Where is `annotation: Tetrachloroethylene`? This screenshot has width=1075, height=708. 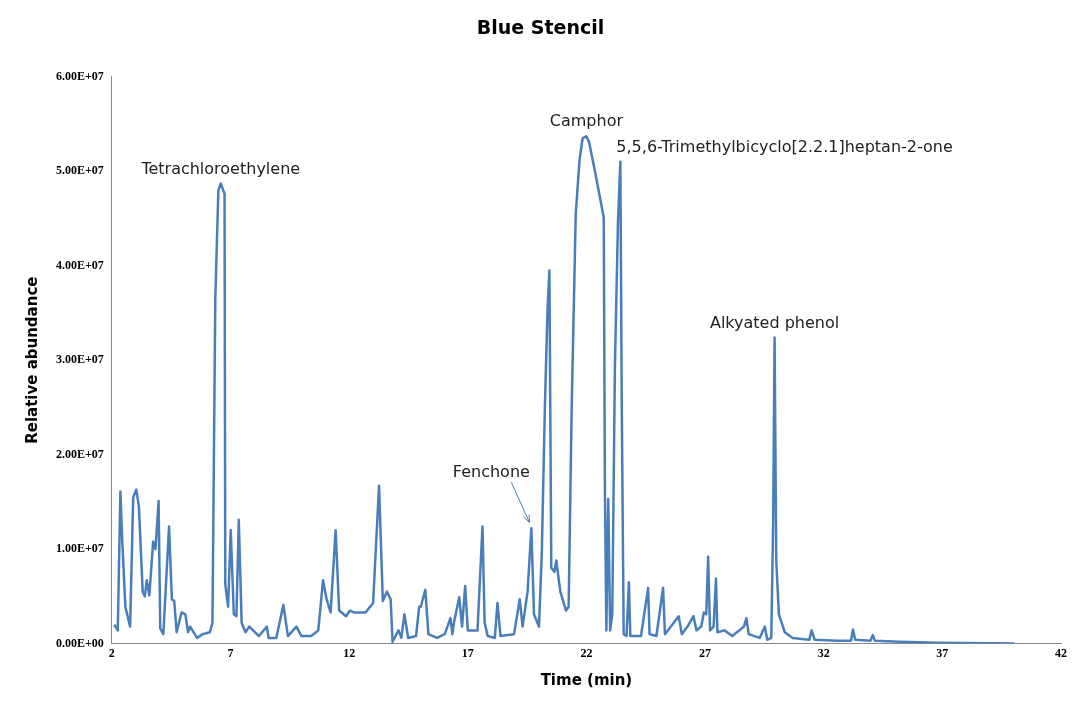 annotation: Tetrachloroethylene is located at coordinates (220, 168).